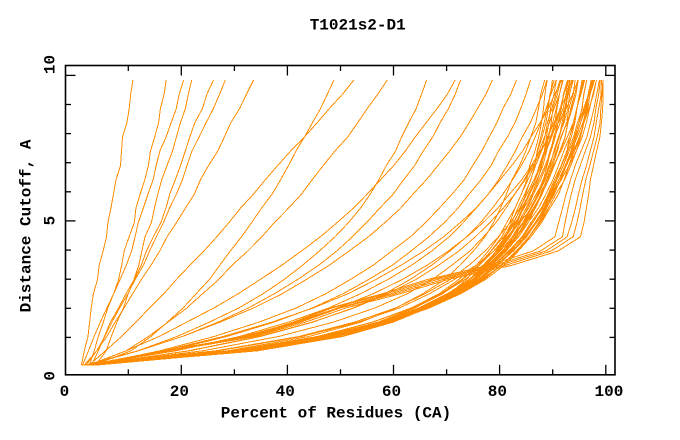  What do you see at coordinates (51, 221) in the screenshot?
I see `svg-text: 5` at bounding box center [51, 221].